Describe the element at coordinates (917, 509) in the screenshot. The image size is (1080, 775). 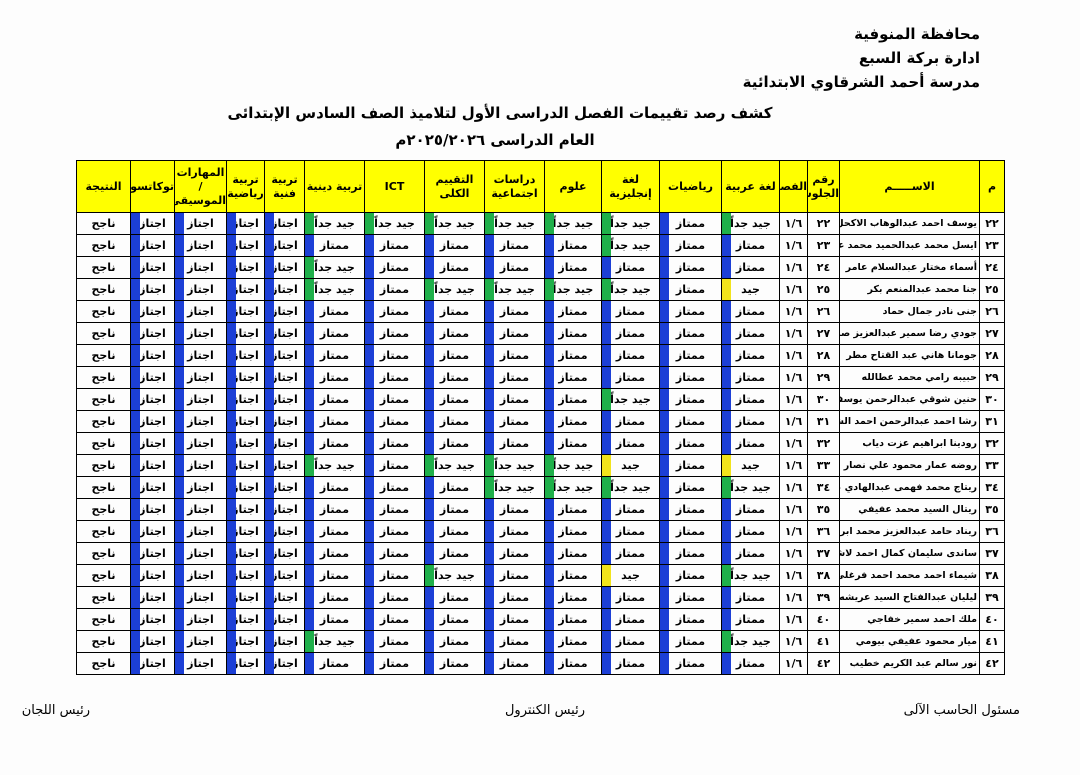
I see `cell-text: ريتال السيد محمد عفيفي` at that location.